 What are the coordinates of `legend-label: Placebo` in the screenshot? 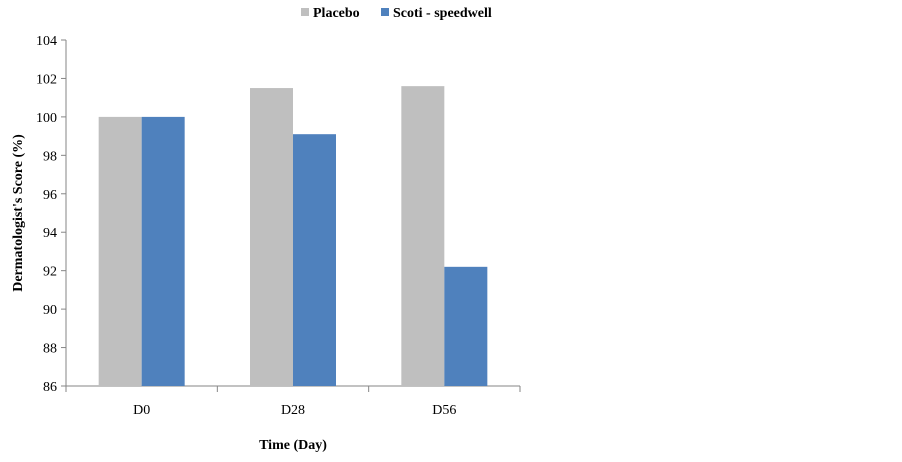 It's located at (336, 13).